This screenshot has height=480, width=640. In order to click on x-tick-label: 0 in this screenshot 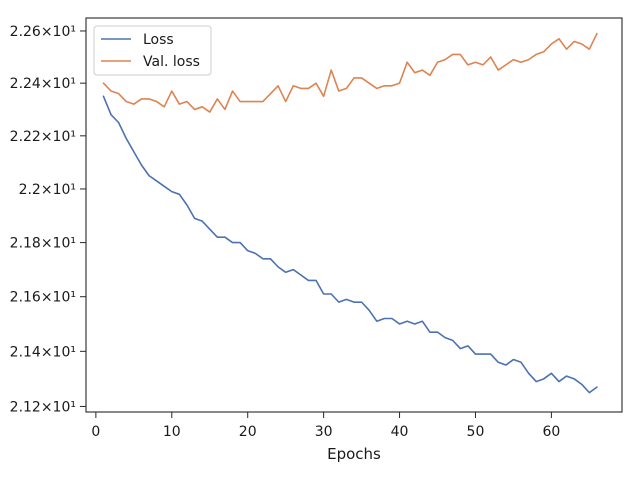, I will do `click(95, 432)`.